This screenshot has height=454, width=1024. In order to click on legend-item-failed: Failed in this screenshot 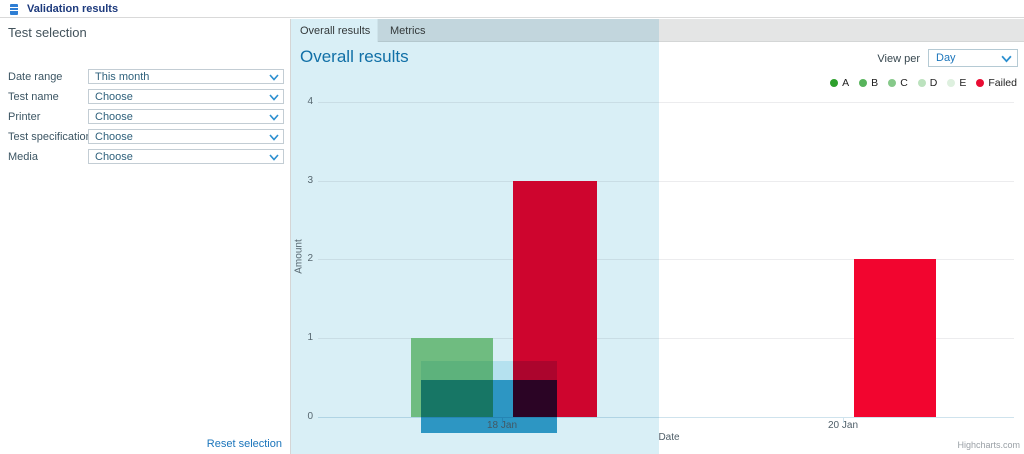, I will do `click(996, 83)`.